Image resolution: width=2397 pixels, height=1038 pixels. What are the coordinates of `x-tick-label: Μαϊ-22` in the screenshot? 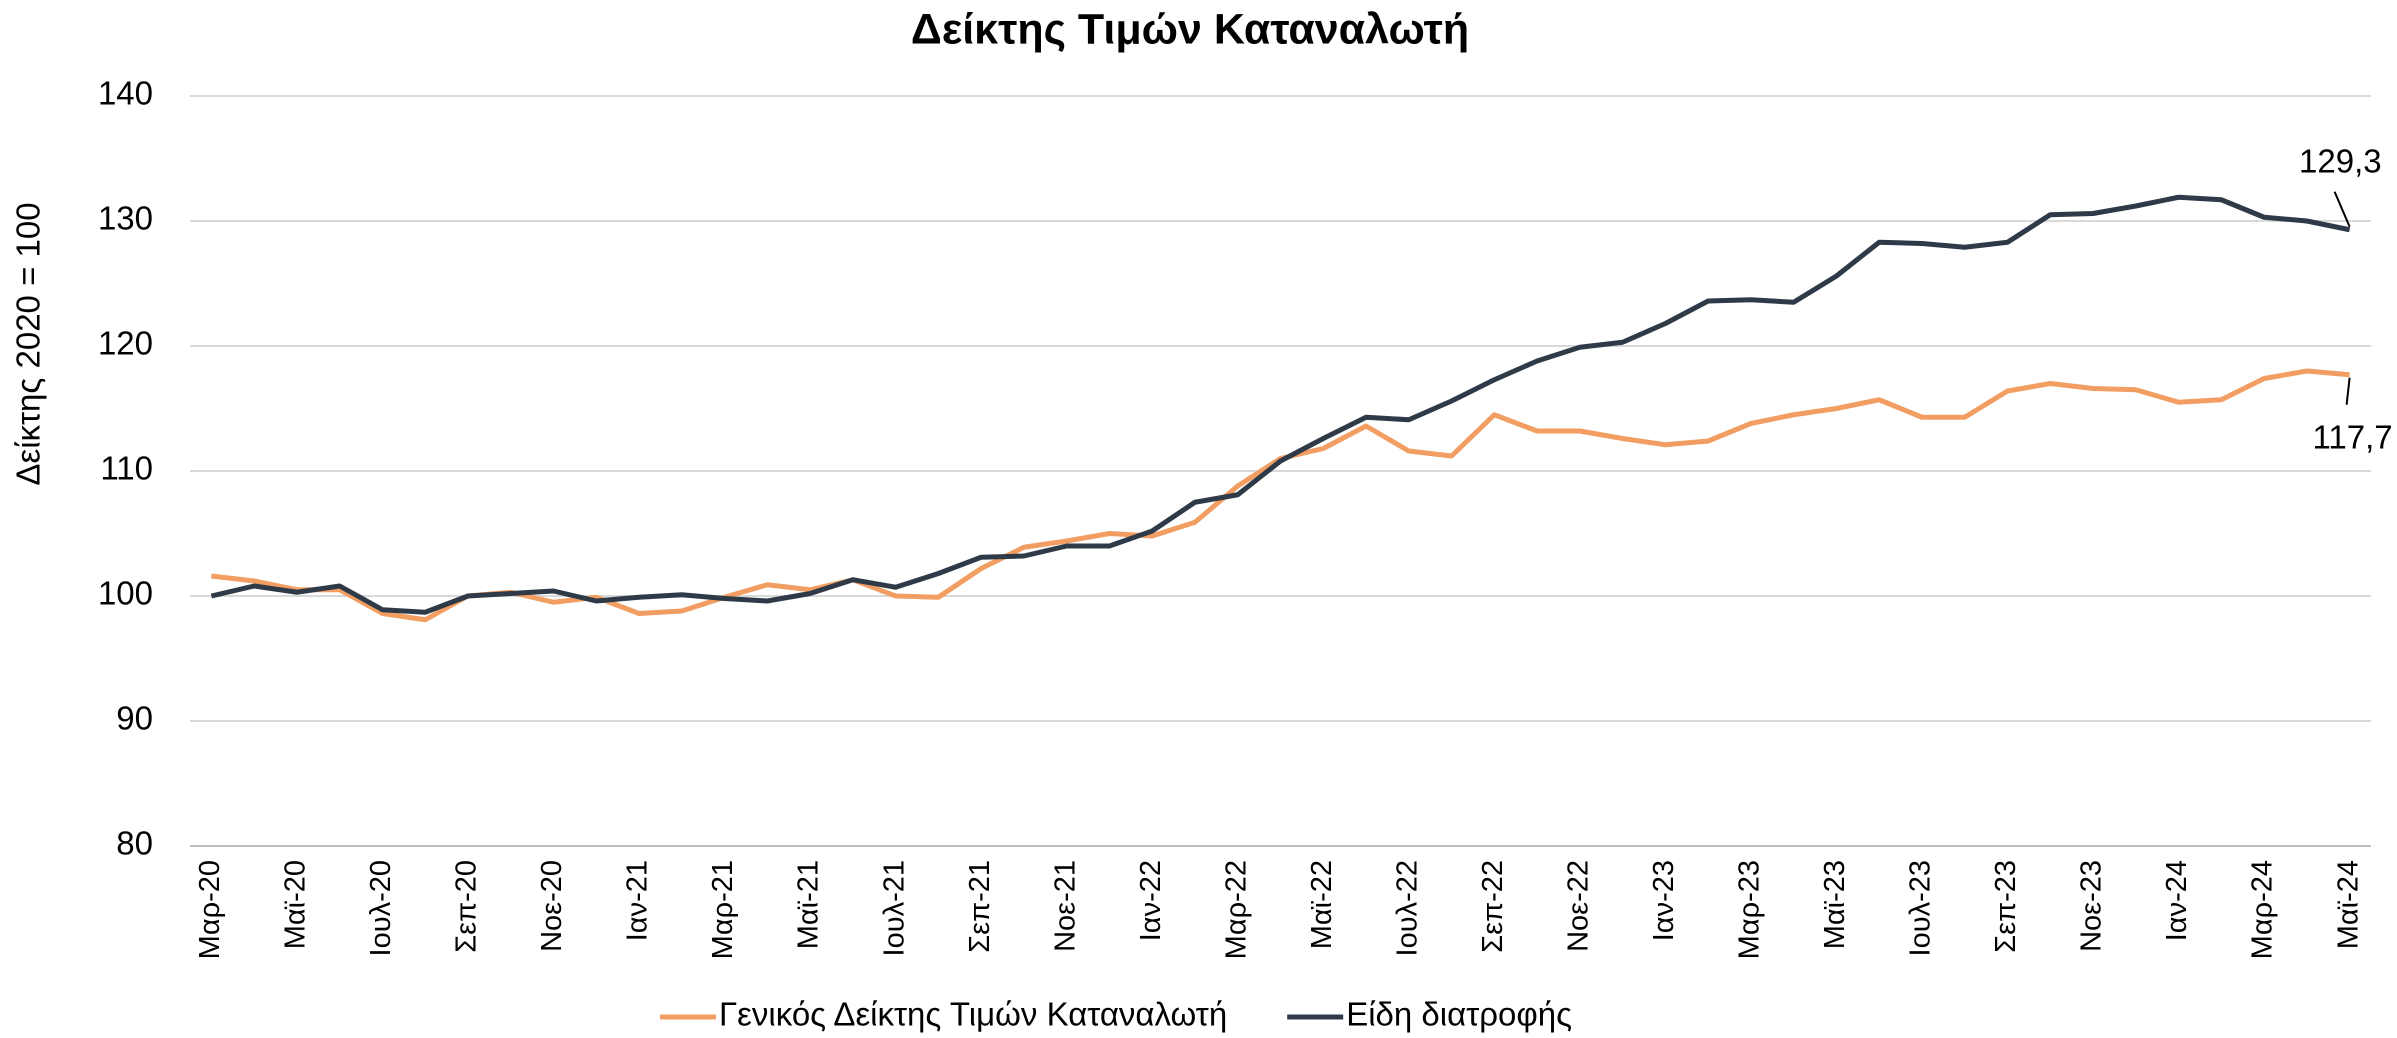 It's located at (1322, 904).